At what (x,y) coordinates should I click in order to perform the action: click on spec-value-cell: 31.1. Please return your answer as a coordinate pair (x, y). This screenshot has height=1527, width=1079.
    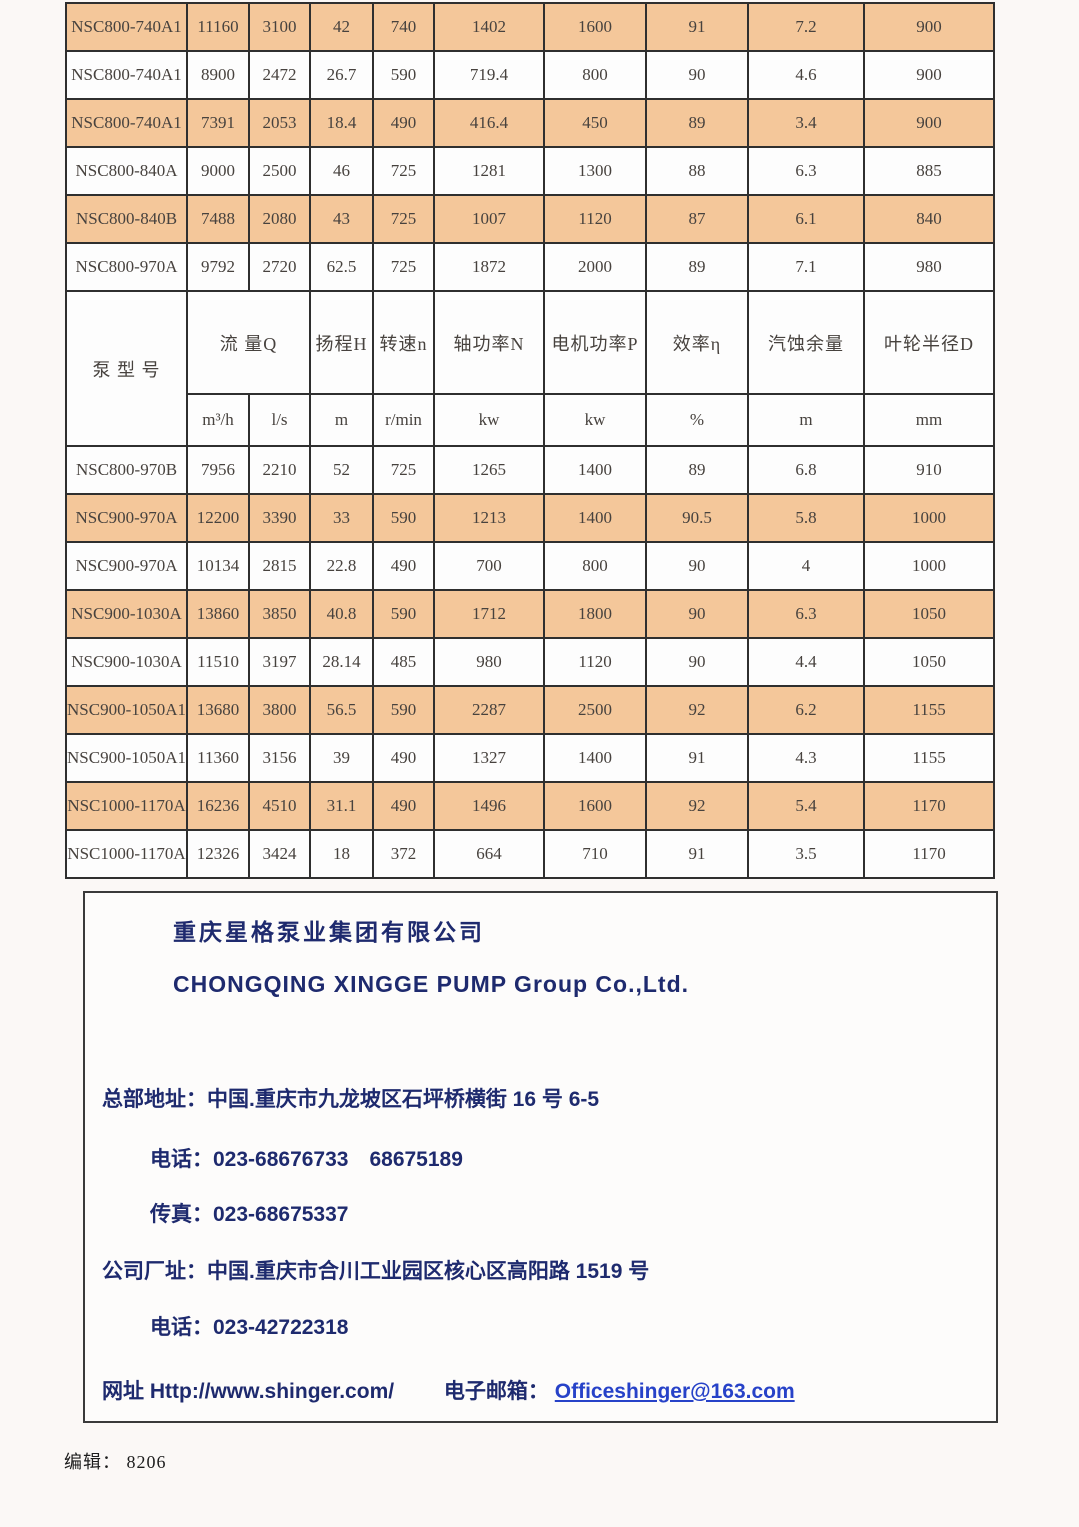
    Looking at the image, I should click on (342, 806).